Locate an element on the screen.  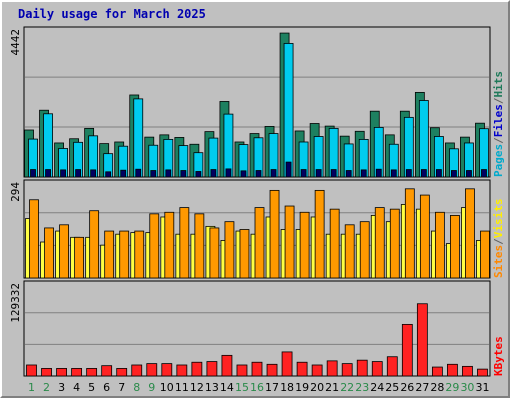
x-day-label-20: 20 is located at coordinates (317, 387).